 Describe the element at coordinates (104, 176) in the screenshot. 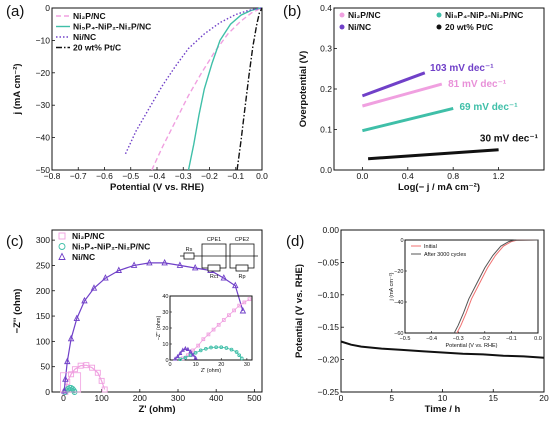

I see `x-tick-label: −0.6` at that location.